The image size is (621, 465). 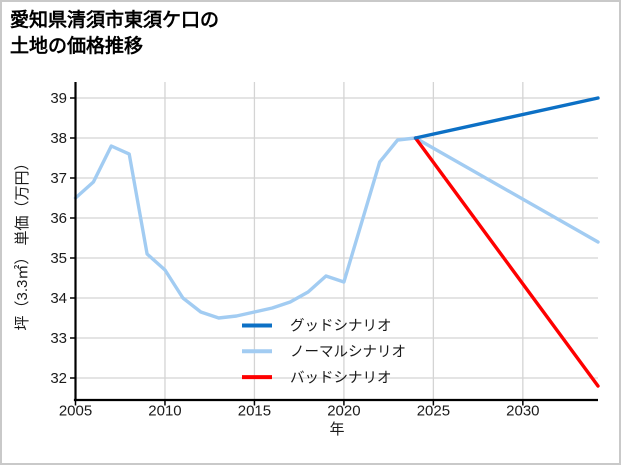 I want to click on chart-title-line2: 土地の価格推移, so click(x=77, y=46).